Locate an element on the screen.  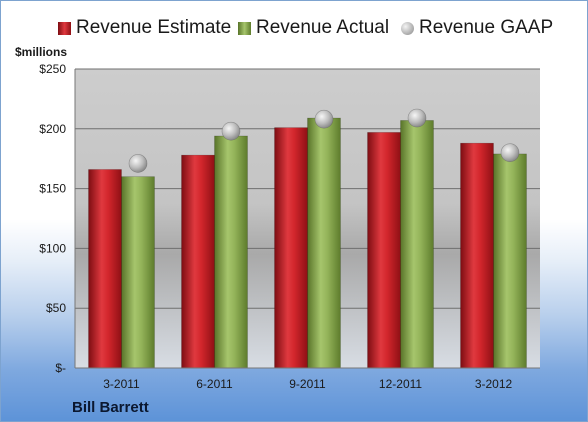
y-tick-label: $250 is located at coordinates (52, 69).